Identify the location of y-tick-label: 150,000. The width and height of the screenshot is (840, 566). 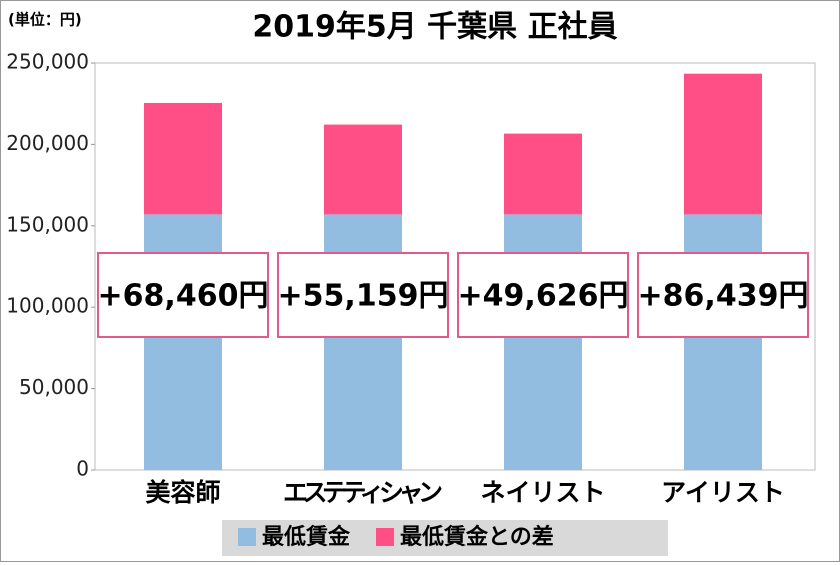
(47, 224).